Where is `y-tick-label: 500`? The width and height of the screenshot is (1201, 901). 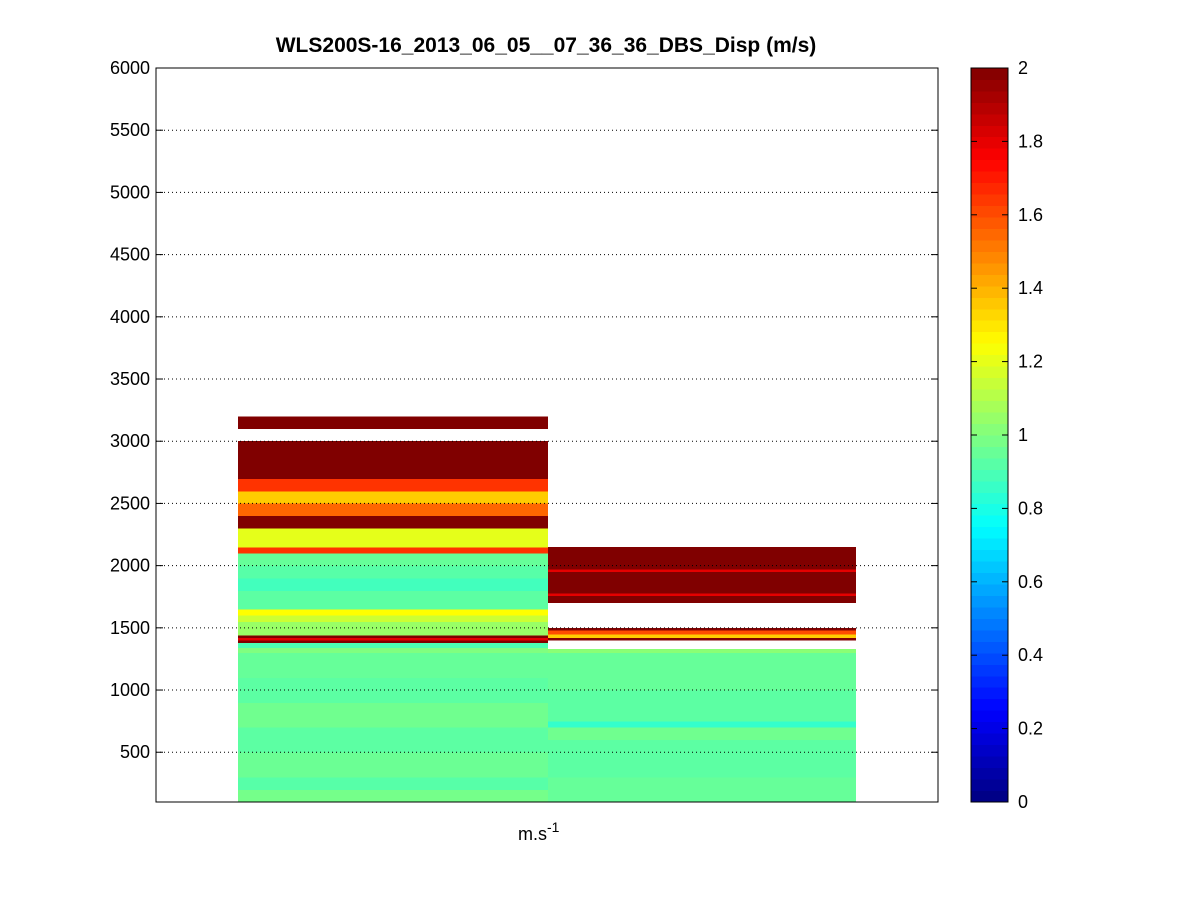 y-tick-label: 500 is located at coordinates (135, 752).